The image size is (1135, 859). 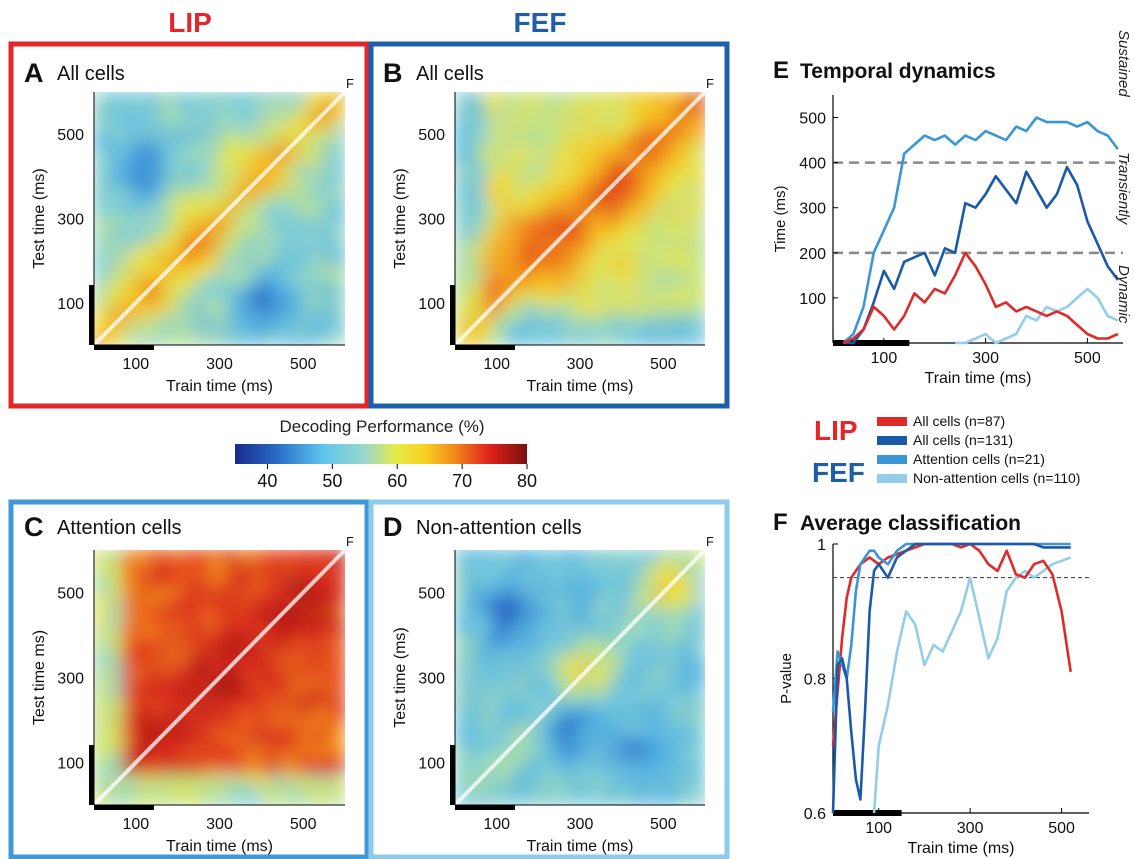 What do you see at coordinates (981, 255) in the screenshot?
I see `series-line` at bounding box center [981, 255].